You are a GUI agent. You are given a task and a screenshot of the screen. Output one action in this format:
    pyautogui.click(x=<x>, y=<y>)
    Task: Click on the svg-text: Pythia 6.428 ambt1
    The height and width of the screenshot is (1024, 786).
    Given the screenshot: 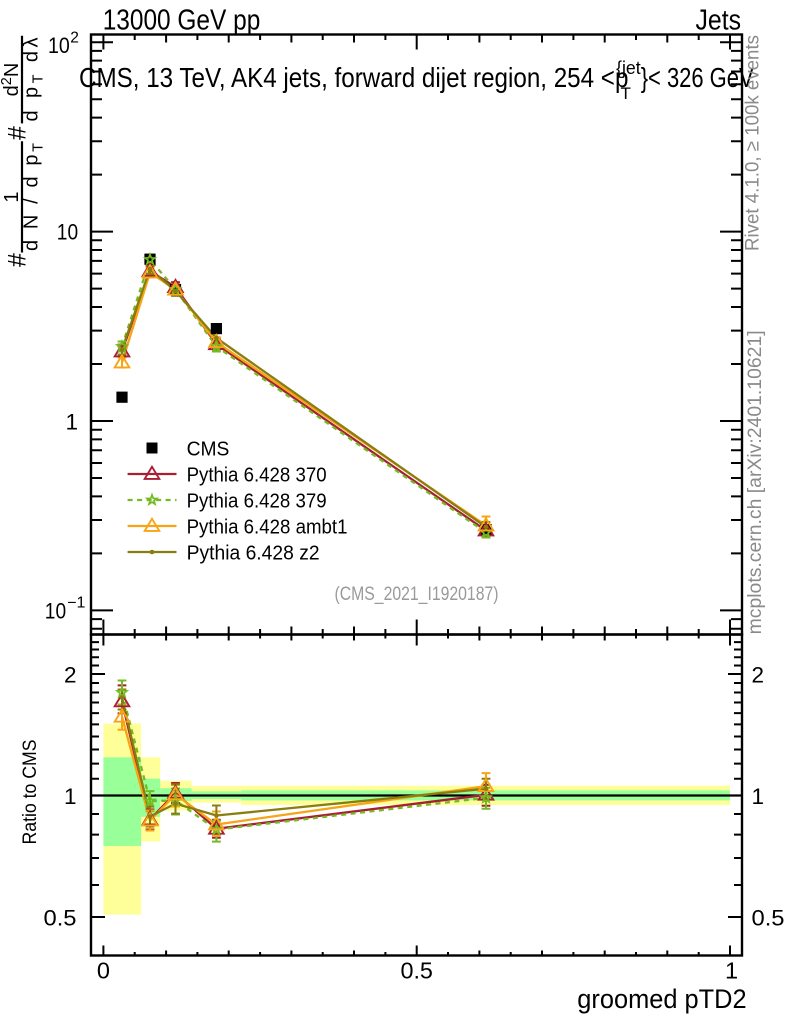 What is the action you would take?
    pyautogui.click(x=267, y=526)
    